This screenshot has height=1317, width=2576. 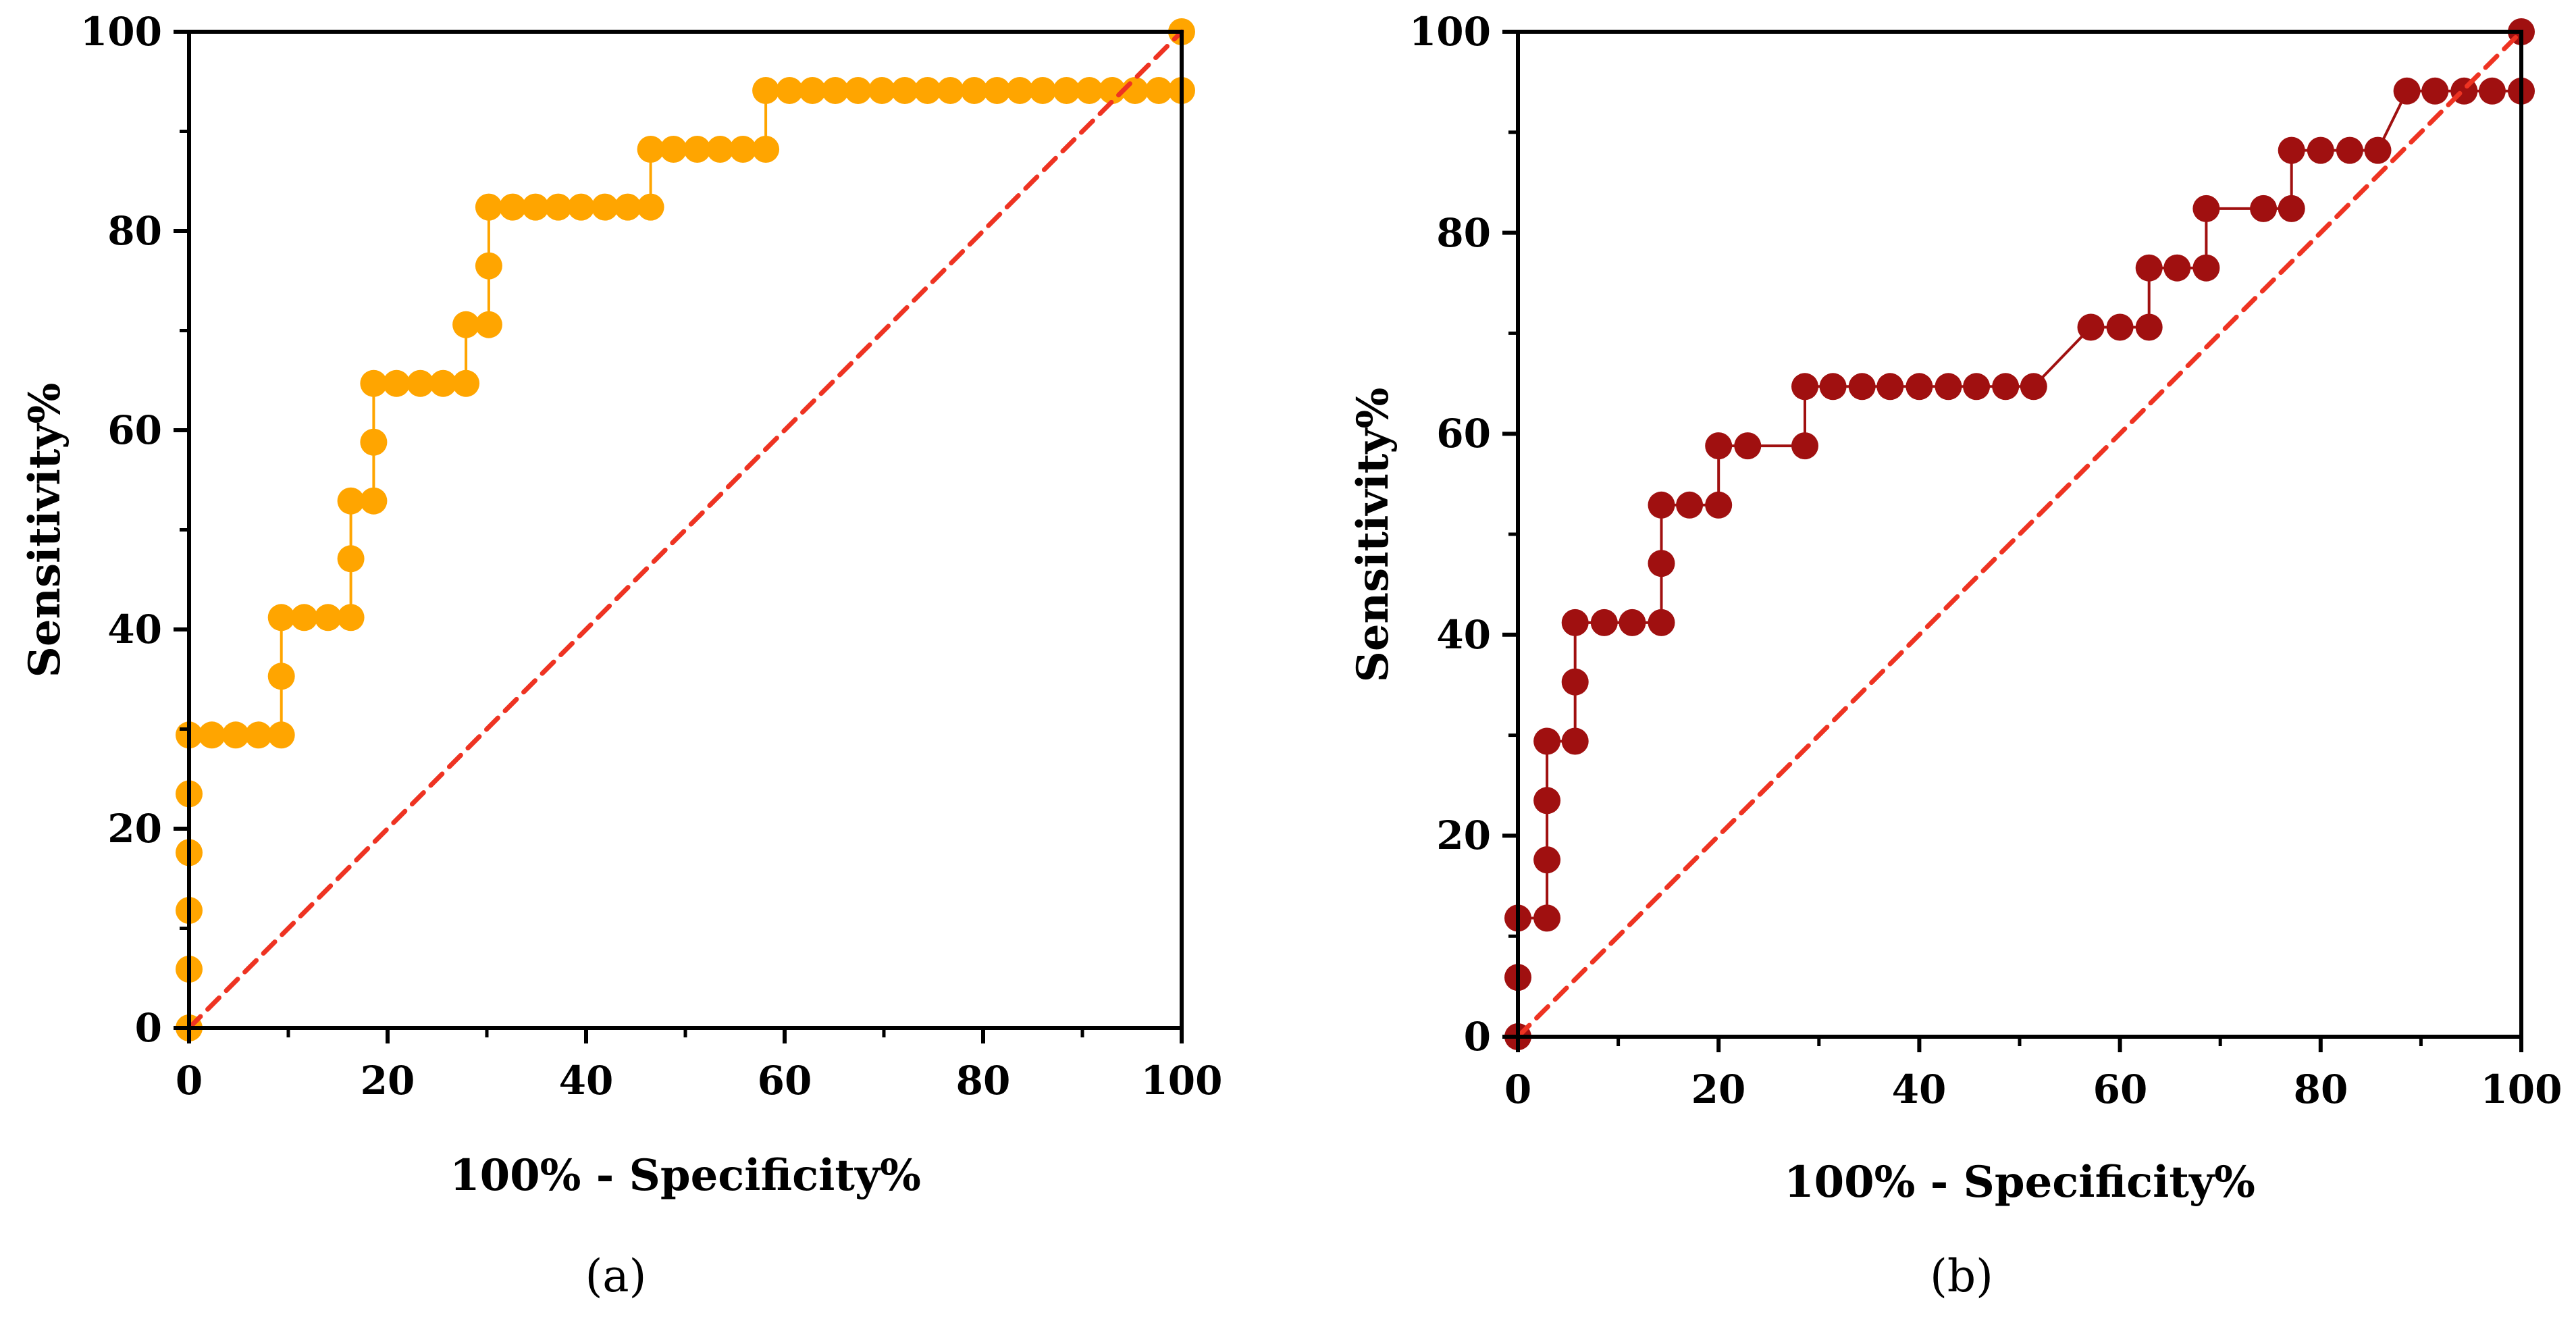 What do you see at coordinates (1463, 635) in the screenshot?
I see `y-tick-label-b: 40` at bounding box center [1463, 635].